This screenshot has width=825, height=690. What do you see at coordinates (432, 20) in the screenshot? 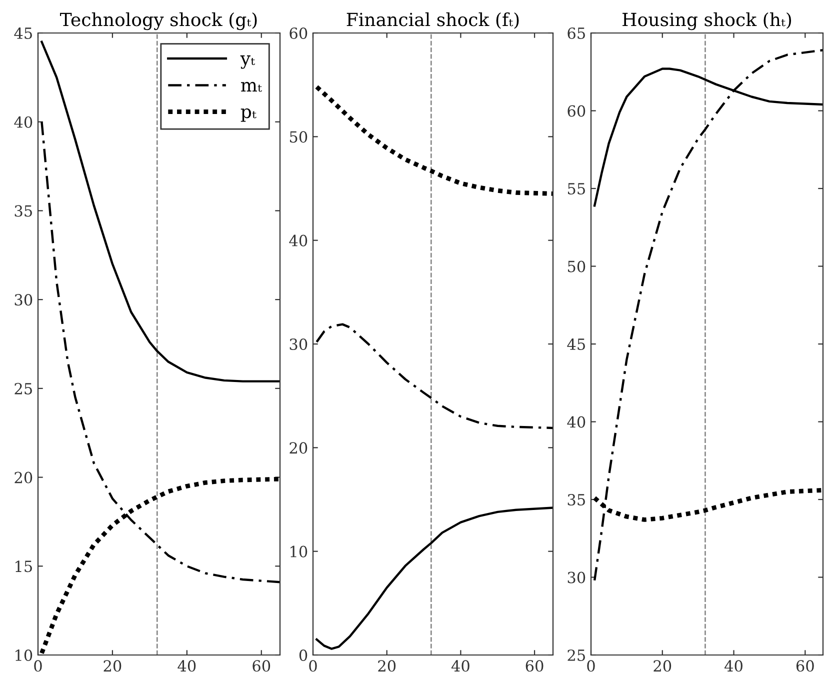
I see `chart-title: Financial shock (fₜ)` at bounding box center [432, 20].